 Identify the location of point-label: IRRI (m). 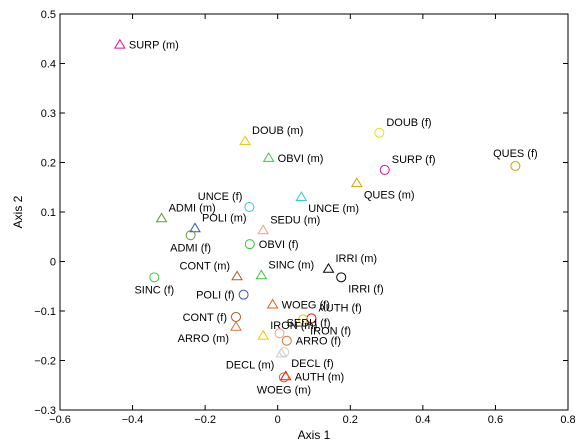
(357, 259).